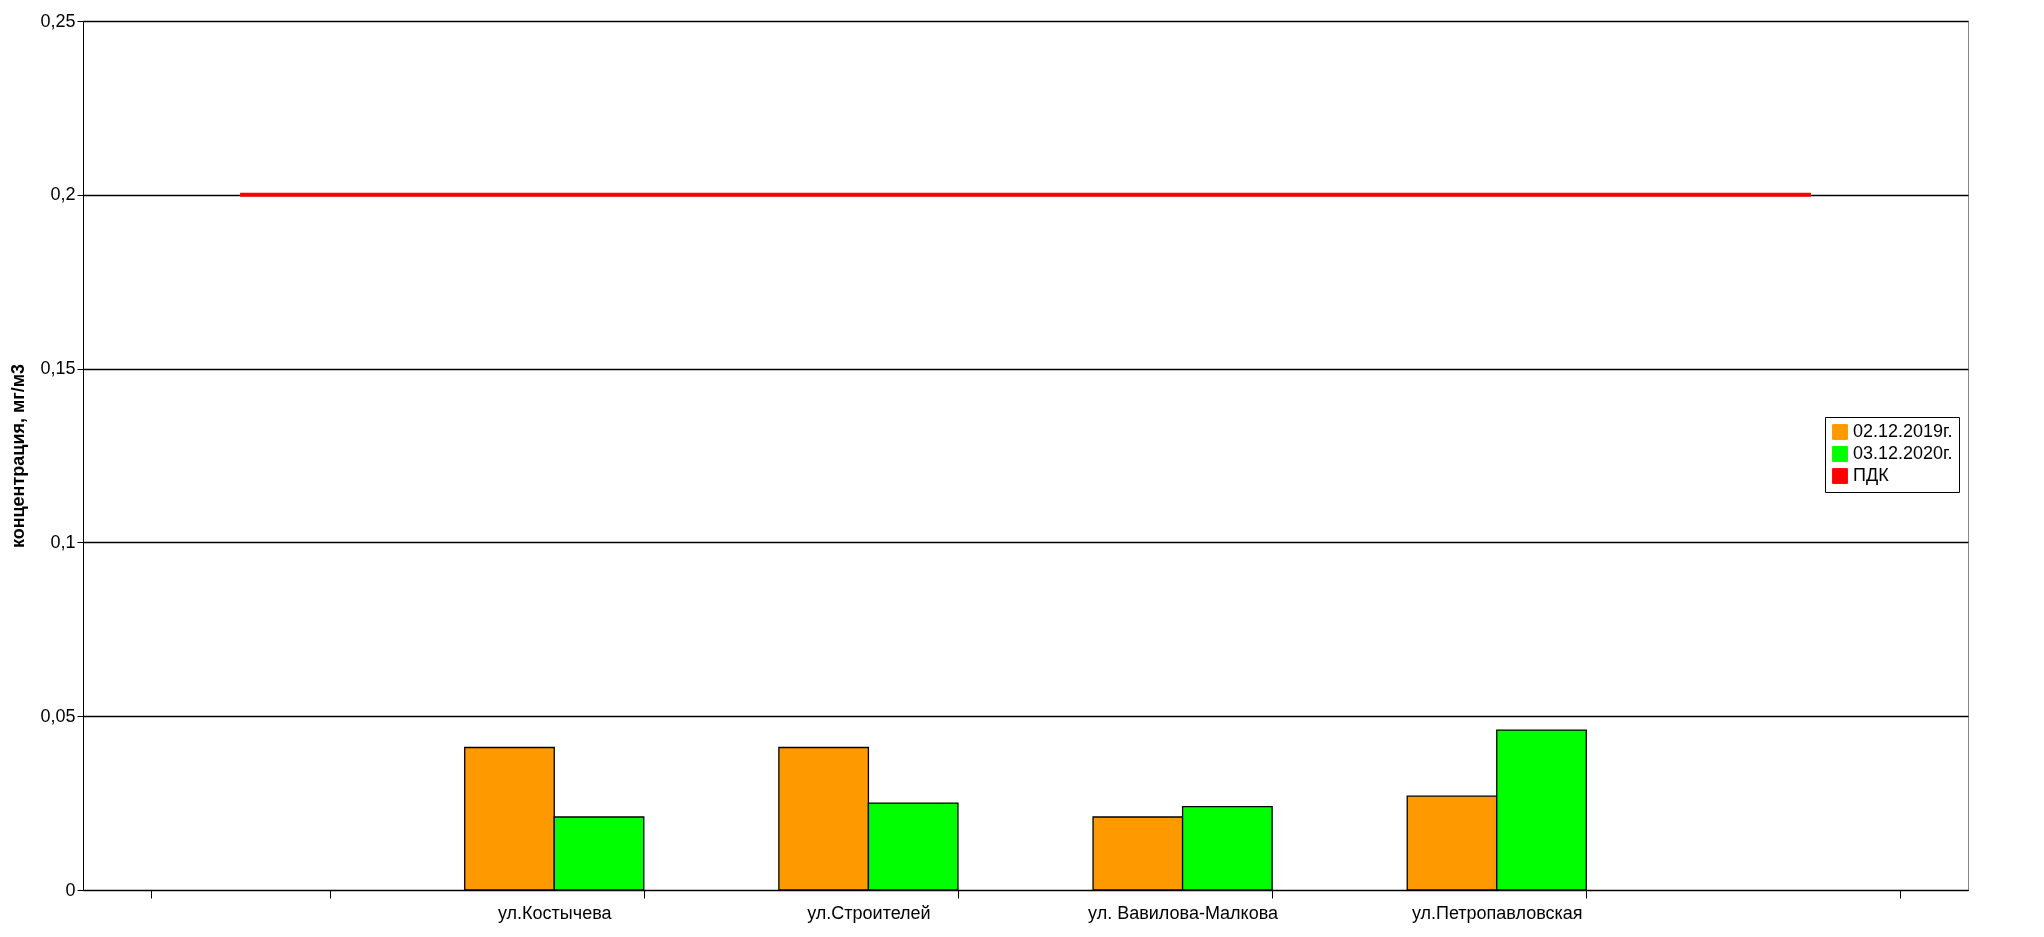 This screenshot has width=2044, height=937. What do you see at coordinates (58, 20) in the screenshot?
I see `y-tick-label: 0,25` at bounding box center [58, 20].